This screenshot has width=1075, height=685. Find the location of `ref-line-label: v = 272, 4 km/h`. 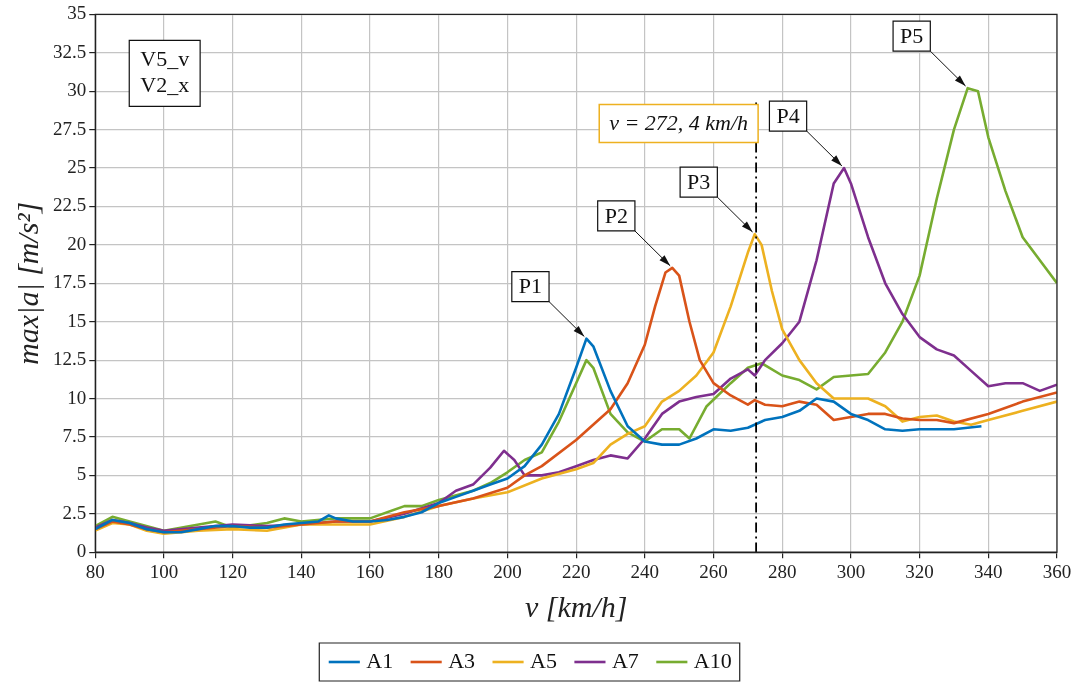

ref-line-label: v = 272, 4 km/h is located at coordinates (679, 123).